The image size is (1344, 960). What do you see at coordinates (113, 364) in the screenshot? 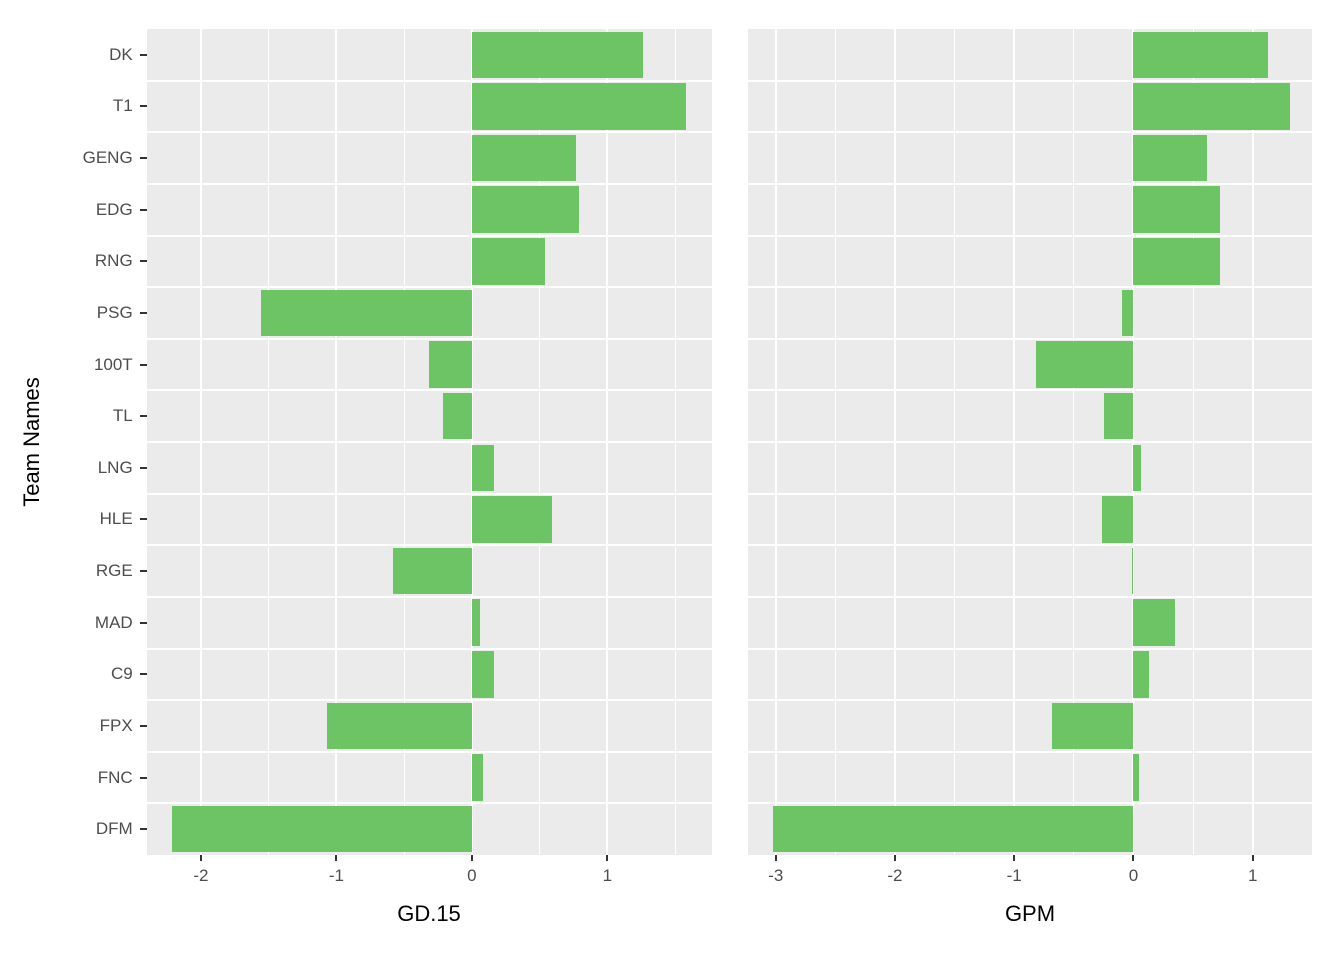
I see `y-axis-label: 100T` at bounding box center [113, 364].